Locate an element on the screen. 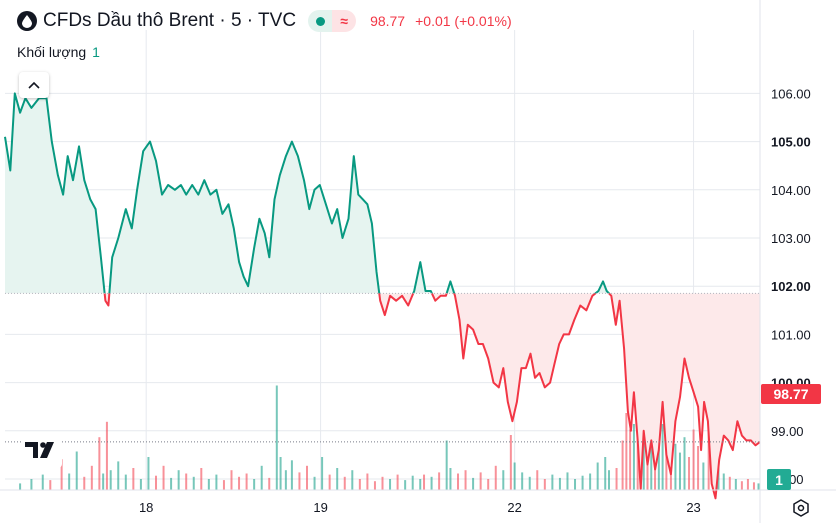 The width and height of the screenshot is (836, 523). x-tick-label: 22 is located at coordinates (514, 507).